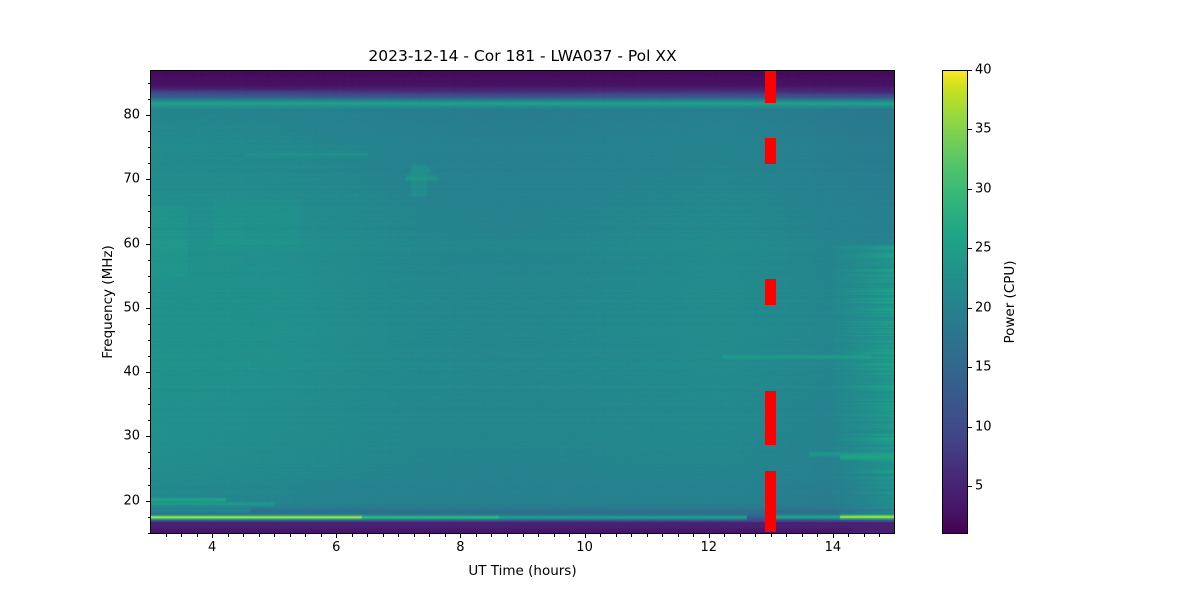  I want to click on colorbar-tick-label: 10, so click(983, 427).